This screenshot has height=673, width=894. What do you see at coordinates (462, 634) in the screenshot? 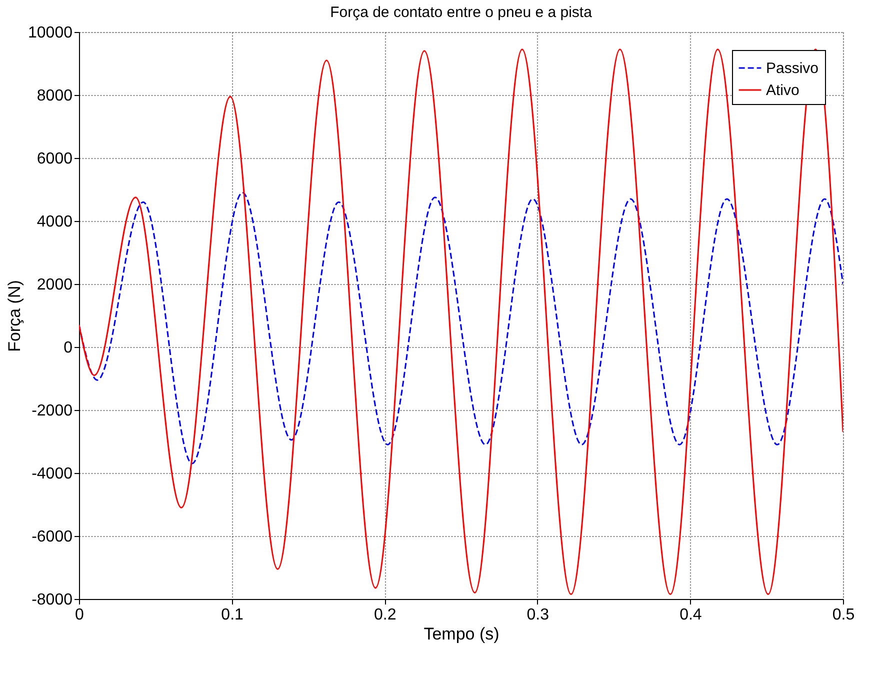
I see `x-axis-title: Tempo (s)` at bounding box center [462, 634].